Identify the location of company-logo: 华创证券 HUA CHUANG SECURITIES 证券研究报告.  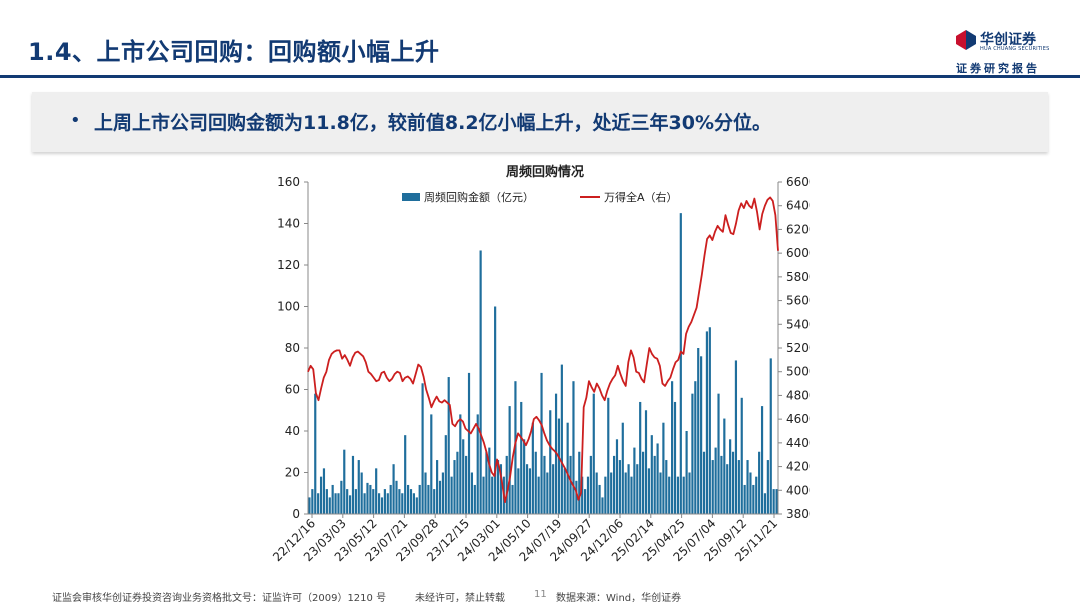
(1011, 53).